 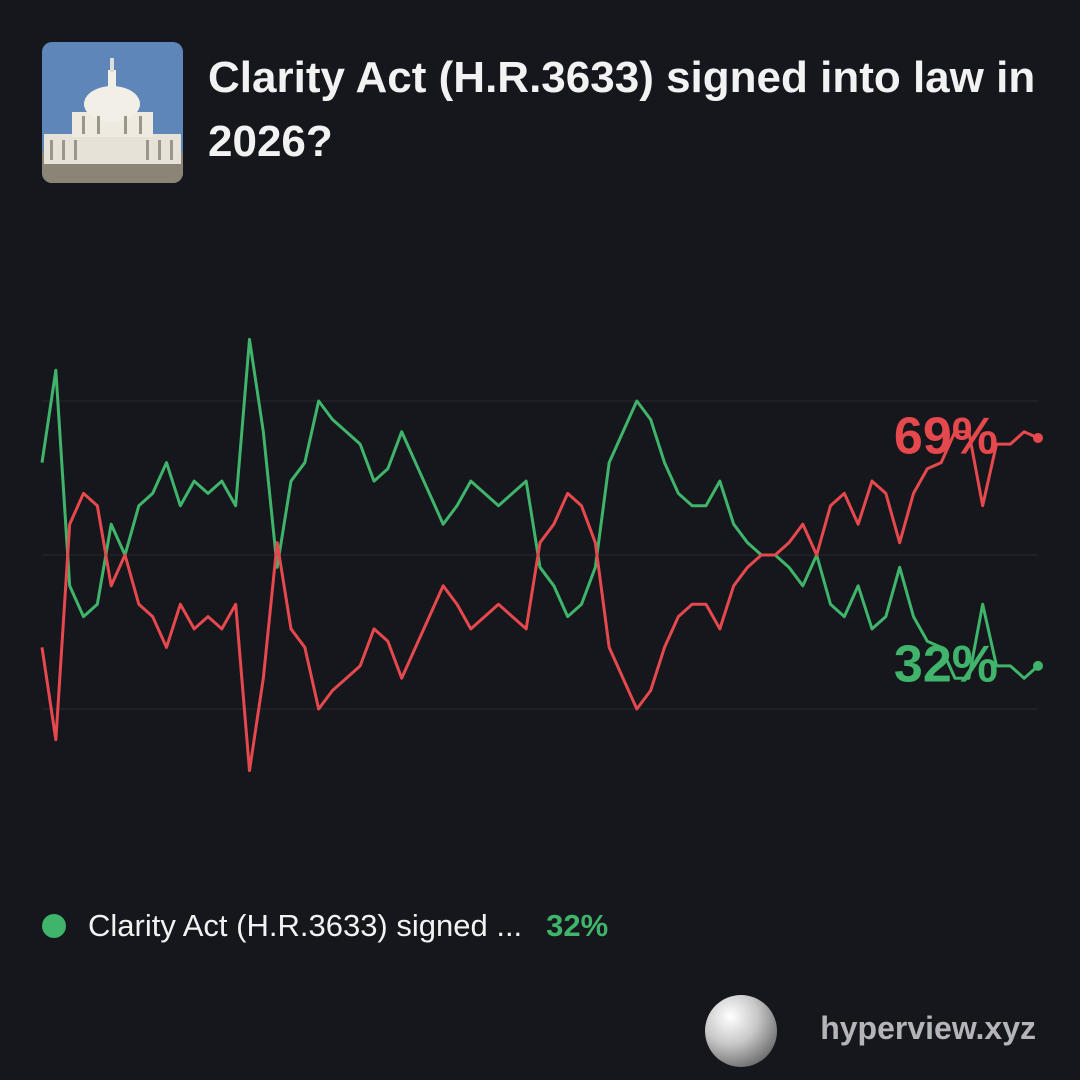 I want to click on end-label: 69%, so click(x=946, y=437).